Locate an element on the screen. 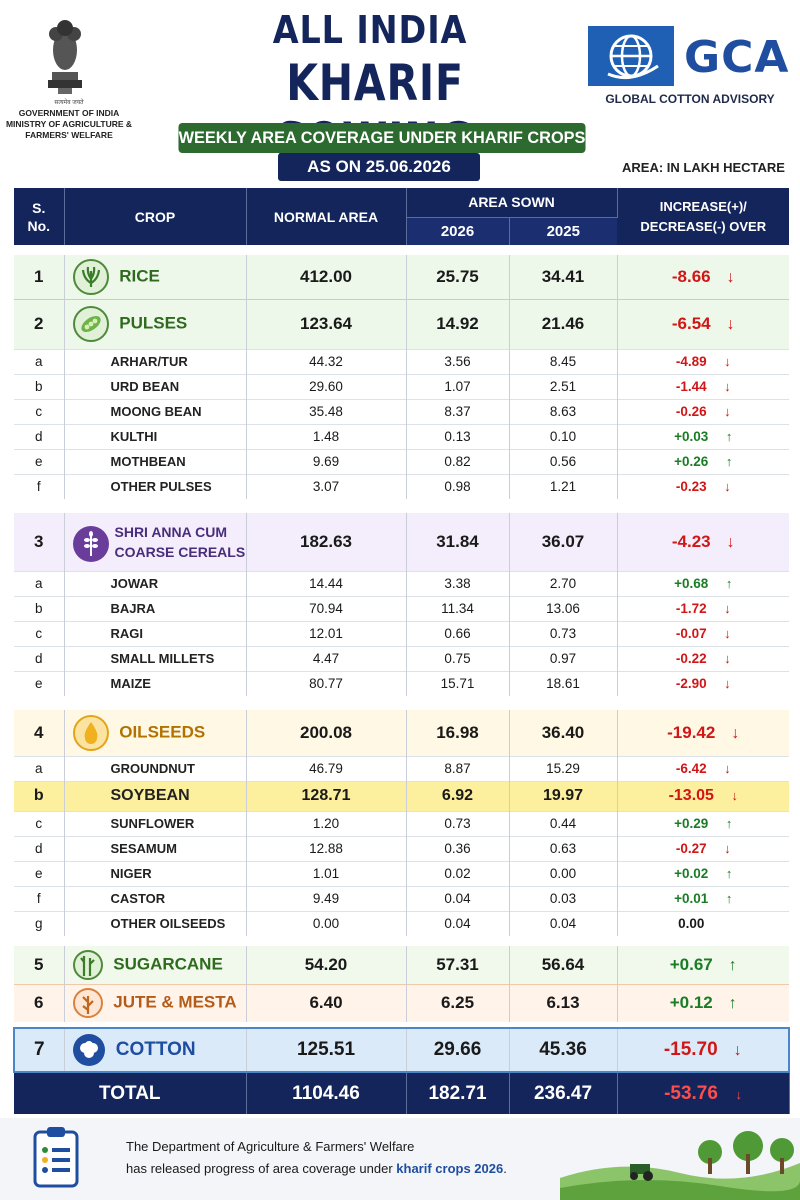  crop-name: JUTE & MESTA is located at coordinates (175, 1002).